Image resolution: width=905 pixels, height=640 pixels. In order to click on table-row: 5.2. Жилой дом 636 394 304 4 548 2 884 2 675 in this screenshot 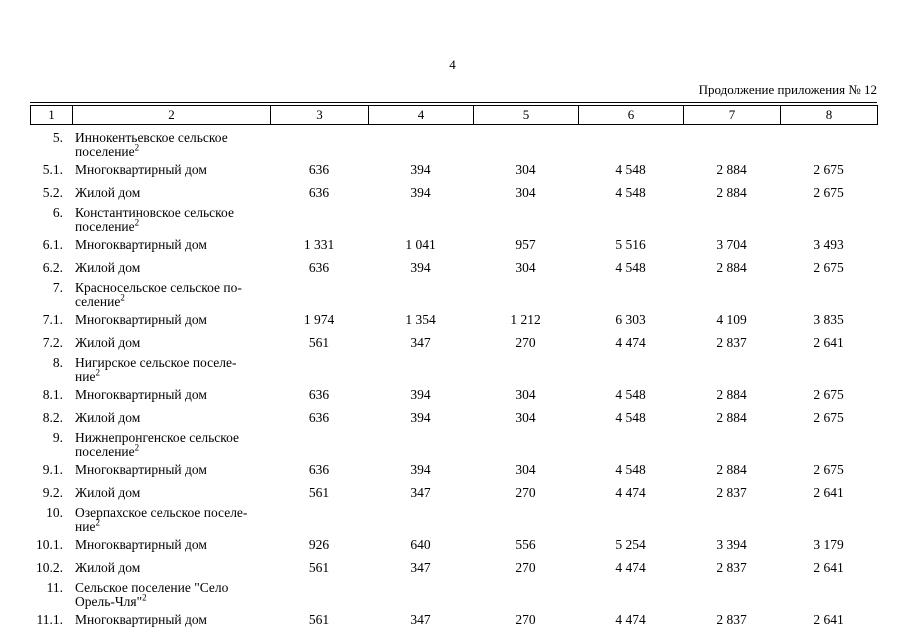, I will do `click(453, 193)`.